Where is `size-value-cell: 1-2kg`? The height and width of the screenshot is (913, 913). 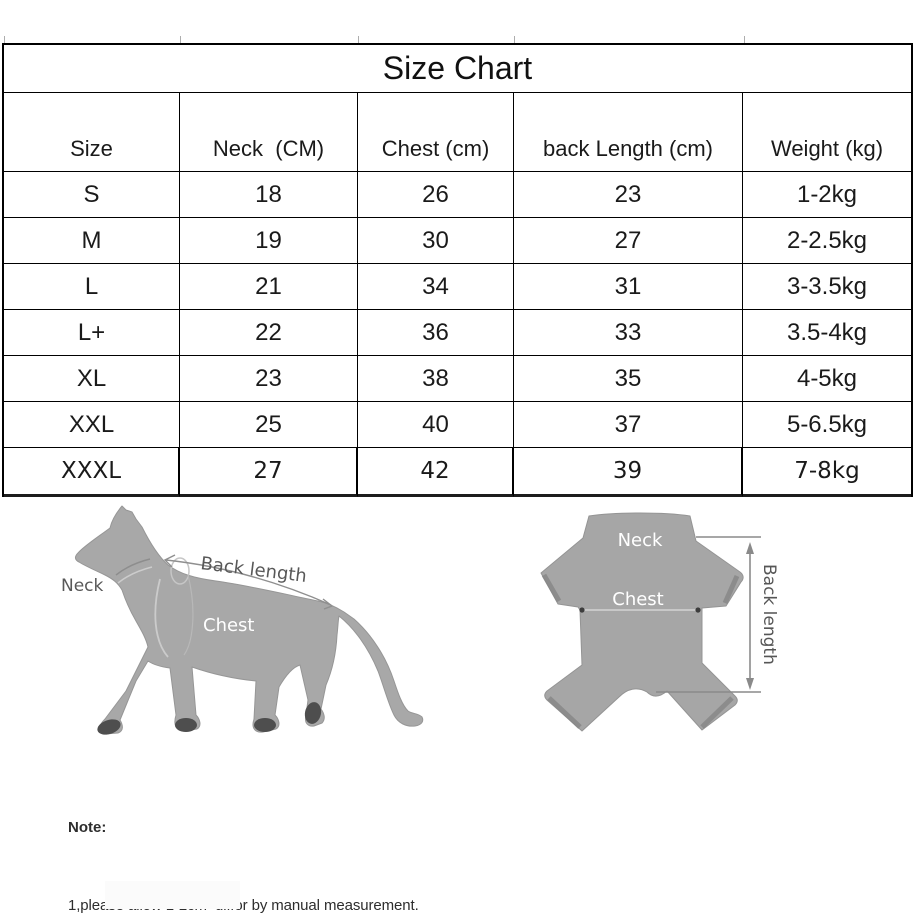
size-value-cell: 1-2kg is located at coordinates (827, 195).